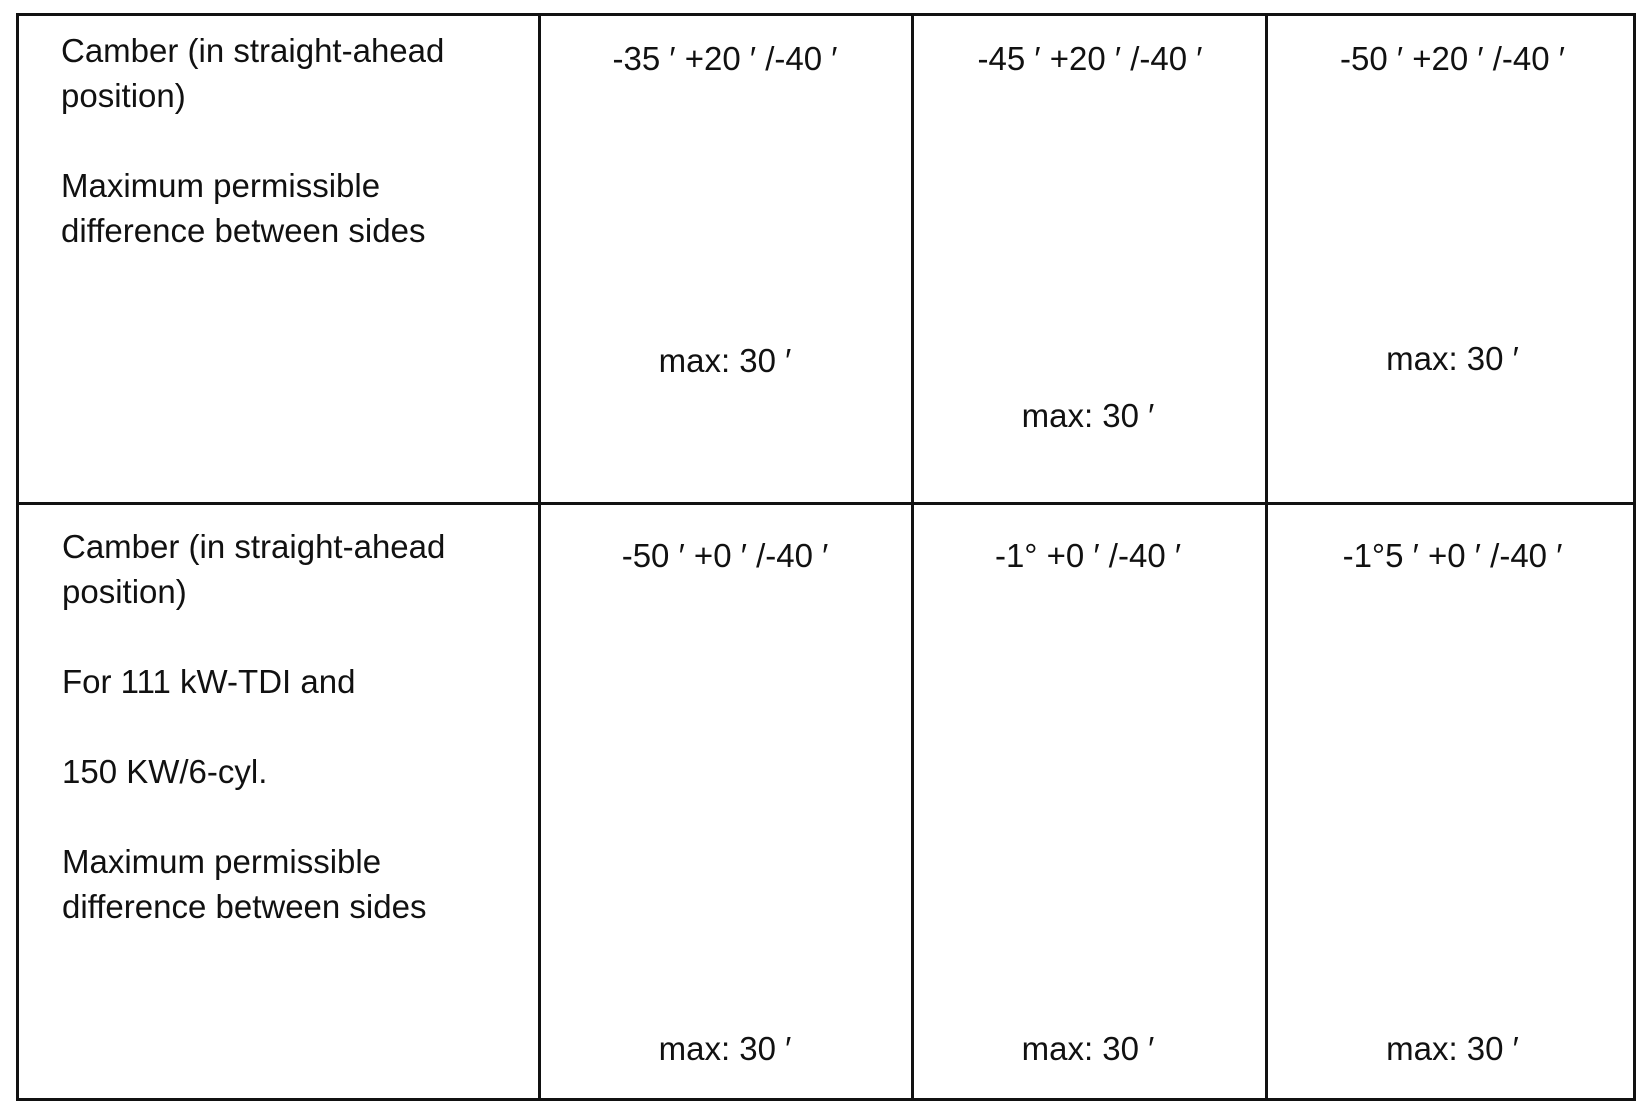  I want to click on label-line: 150 KW/6-cyl., so click(165, 771).